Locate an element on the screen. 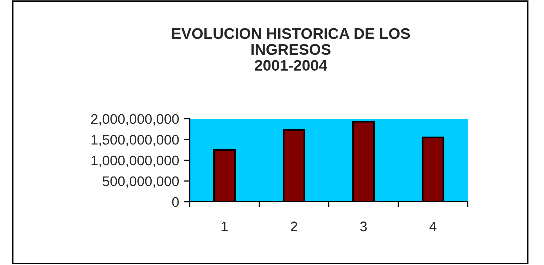  y-tick-label: 500,000,000 is located at coordinates (141, 182).